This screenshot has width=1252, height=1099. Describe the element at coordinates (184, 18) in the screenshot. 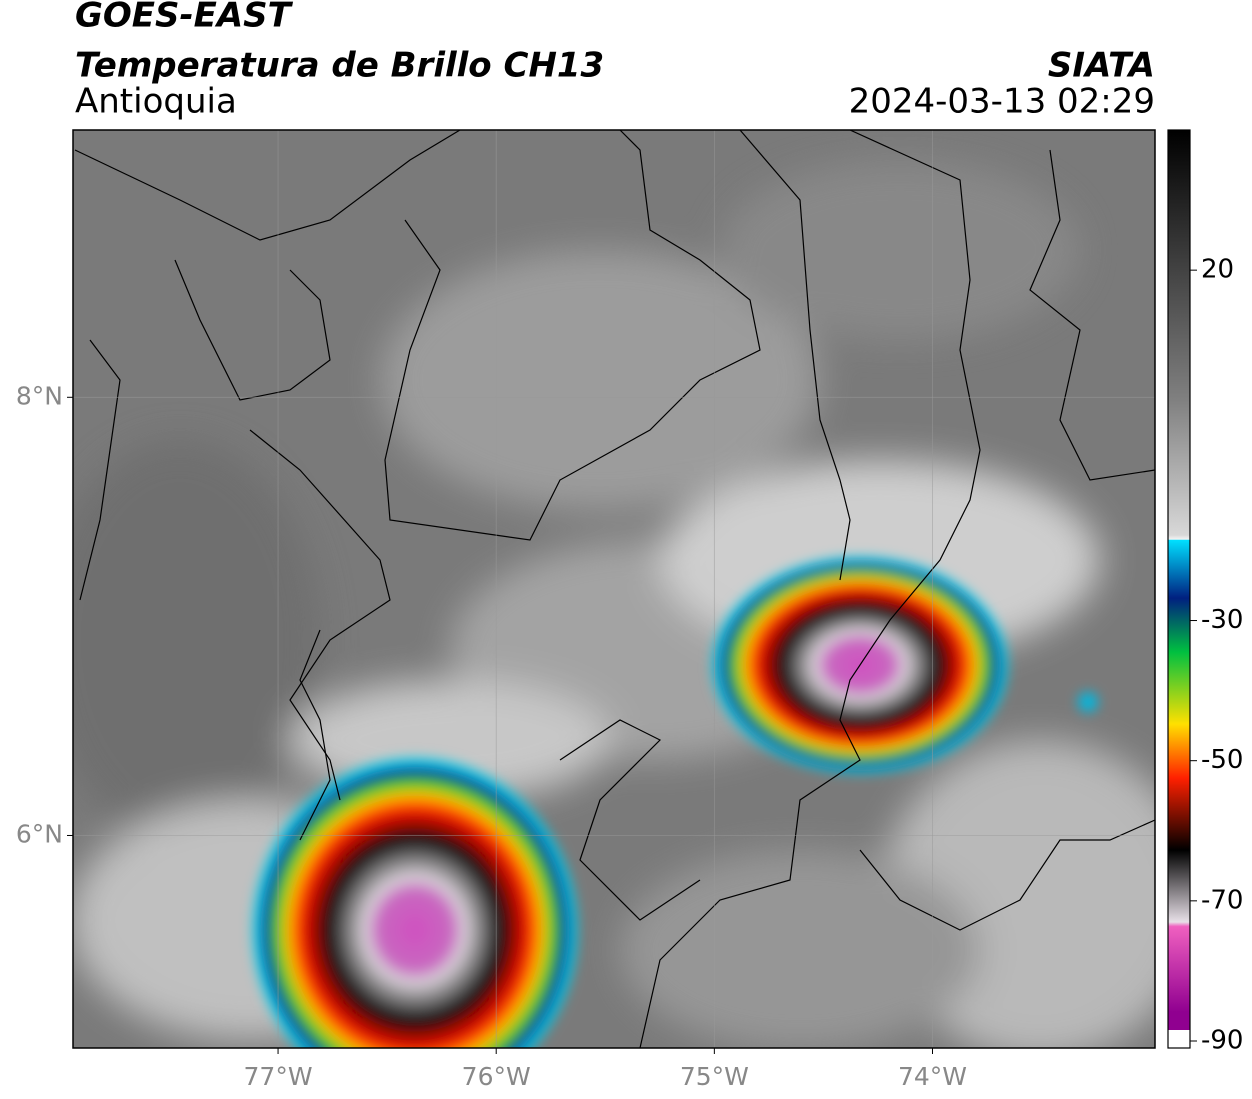

I see `title: GOES-EAST` at that location.